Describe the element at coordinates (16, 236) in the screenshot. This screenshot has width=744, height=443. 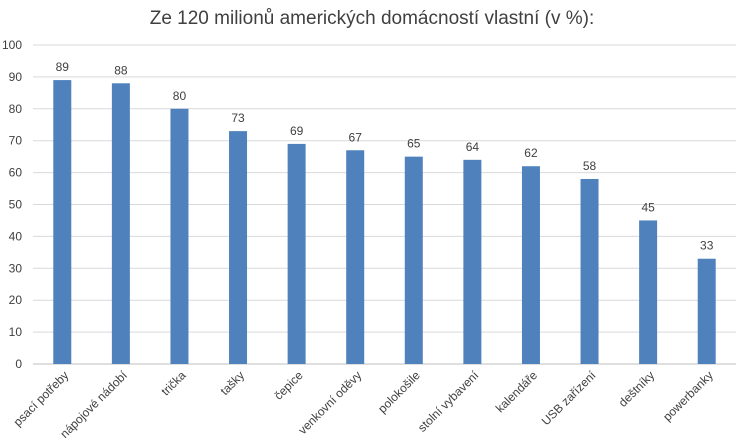
I see `y-tick-label: 40` at that location.